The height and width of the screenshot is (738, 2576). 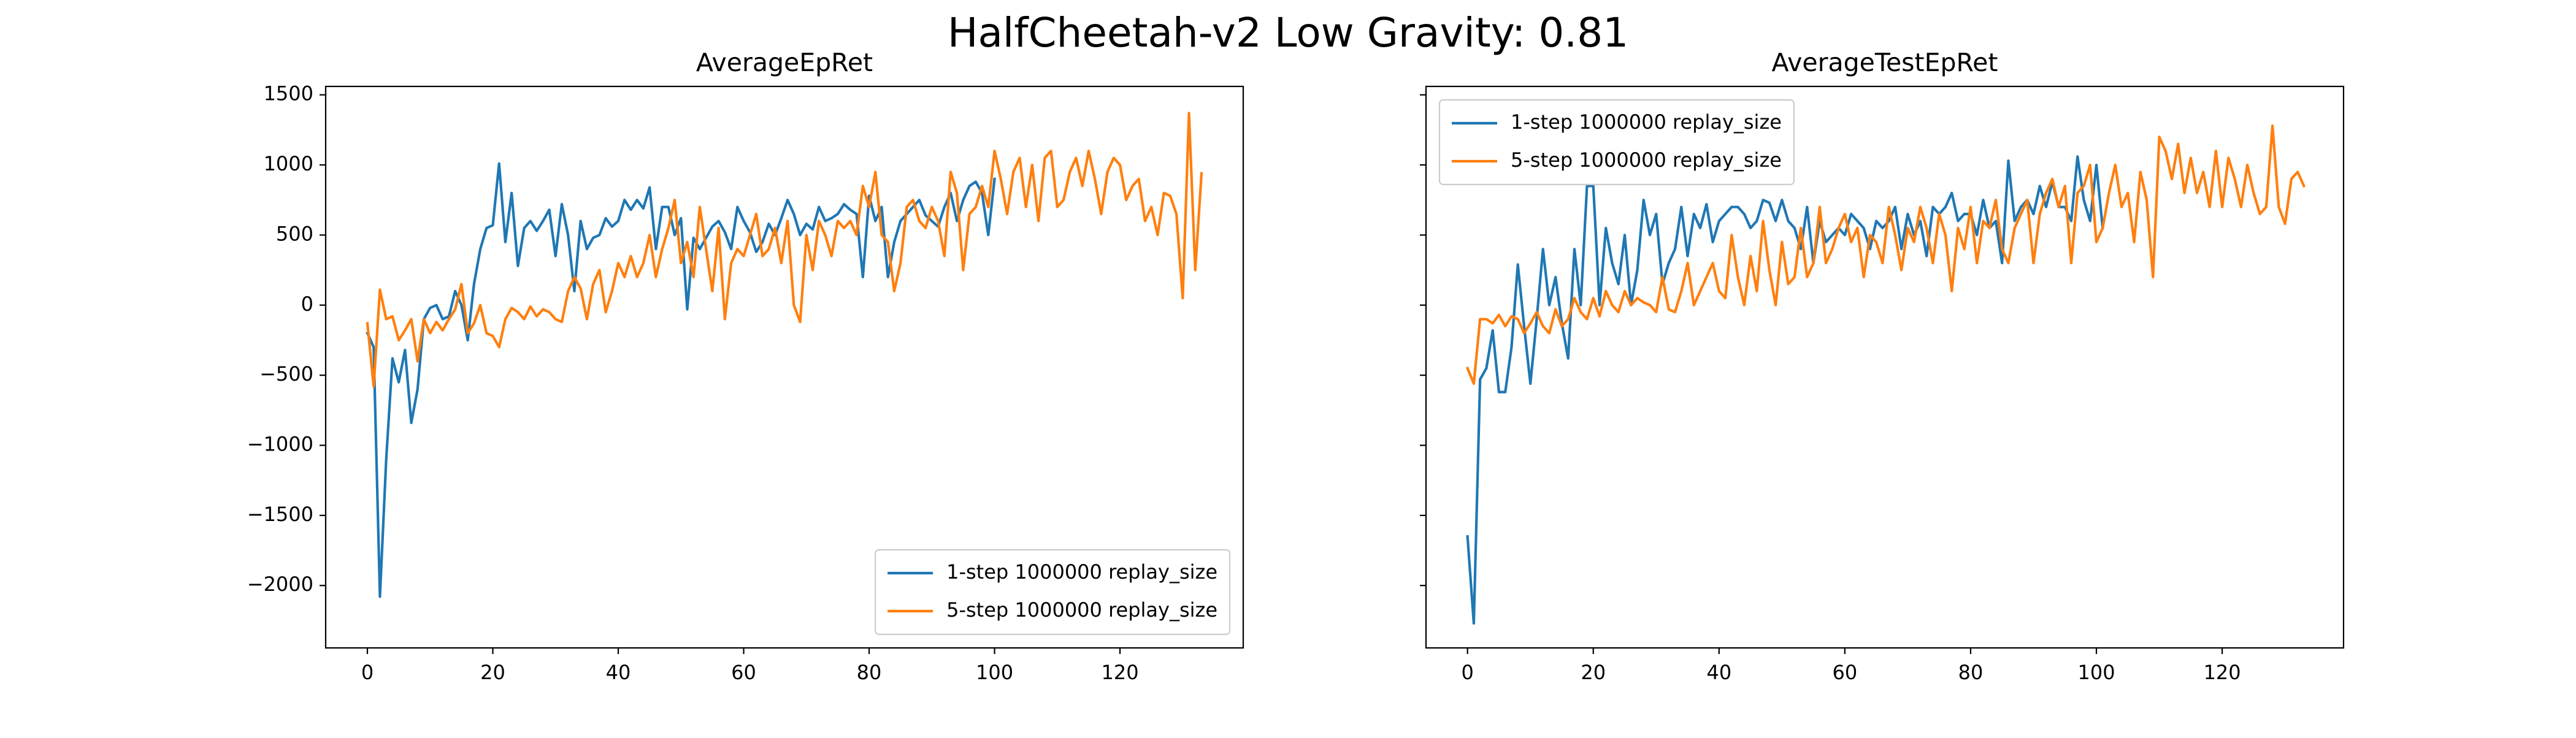 What do you see at coordinates (307, 304) in the screenshot?
I see `y-tick-label: 0` at bounding box center [307, 304].